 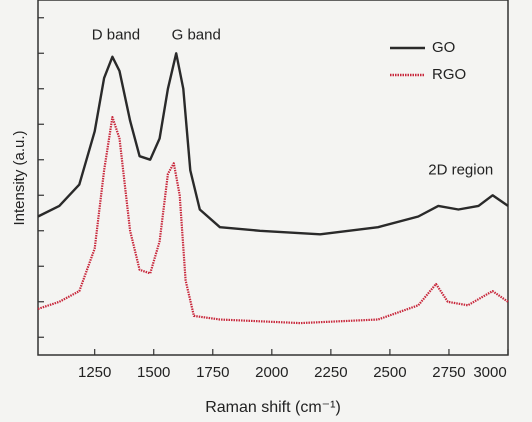 What do you see at coordinates (449, 74) in the screenshot?
I see `legend-label: RGO` at bounding box center [449, 74].